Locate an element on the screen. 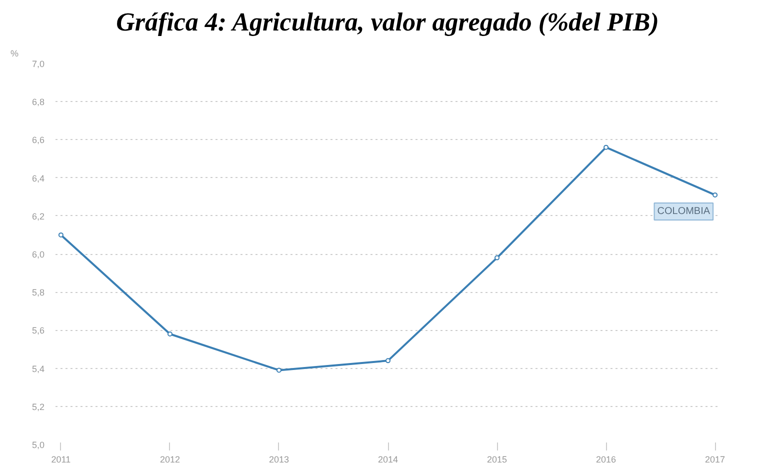 The image size is (765, 470). y-tick-label: 5,0 is located at coordinates (38, 445).